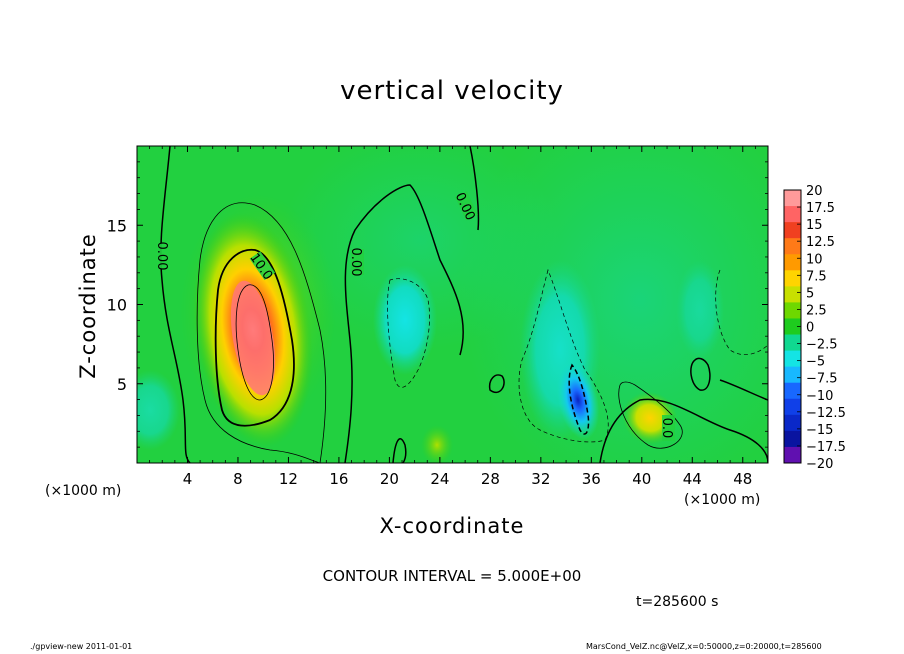  I want to click on colorbar-label: 0, so click(810, 328).